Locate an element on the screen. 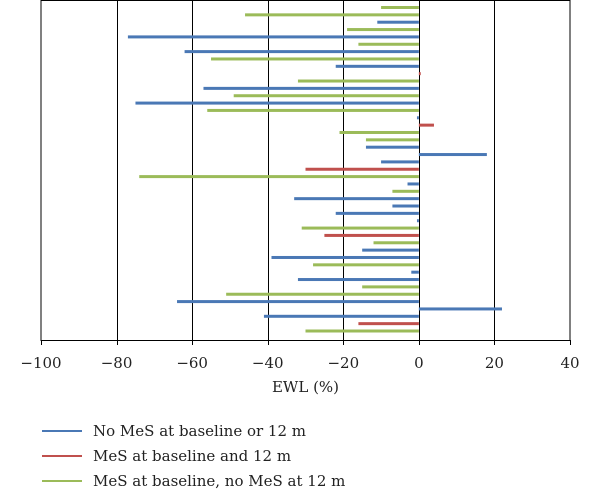  x-tick-label-5: 0 is located at coordinates (419, 363).